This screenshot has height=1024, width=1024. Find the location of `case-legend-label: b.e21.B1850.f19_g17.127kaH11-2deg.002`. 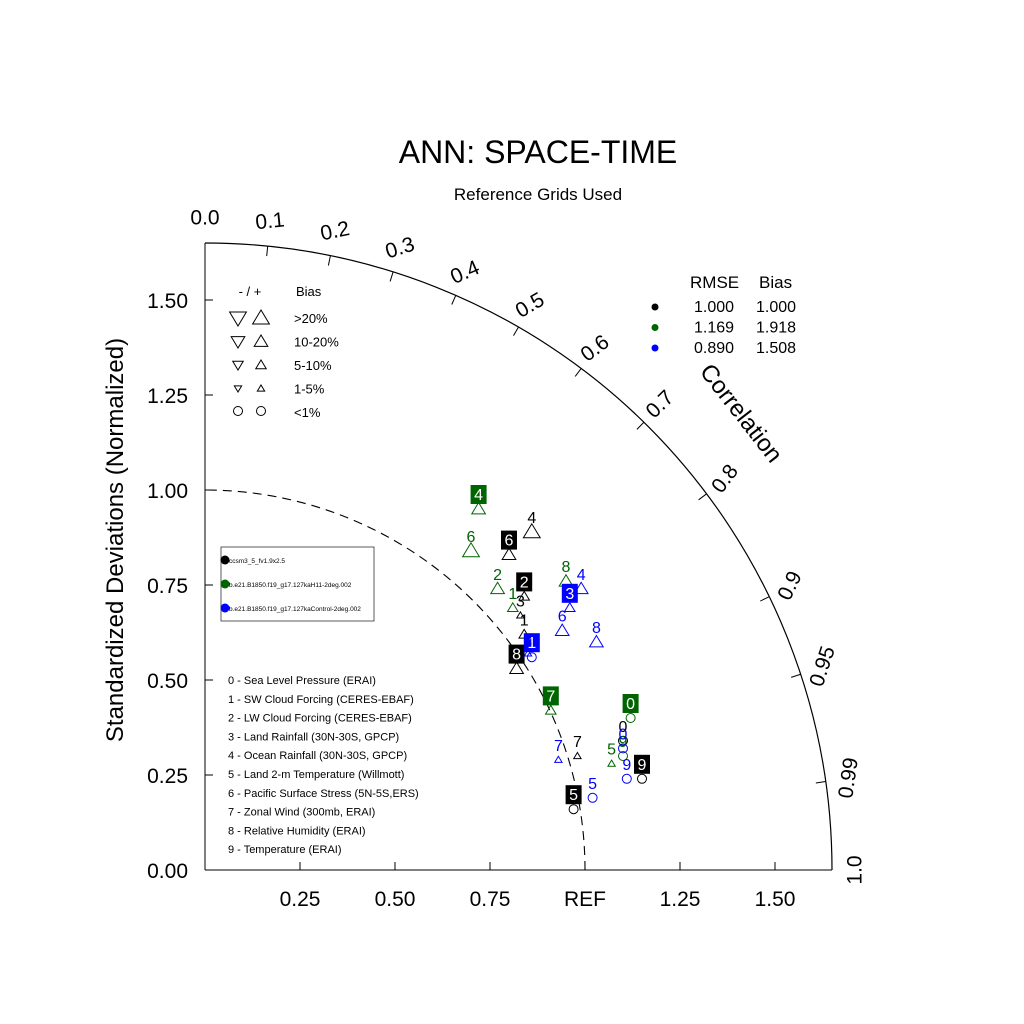

case-legend-label: b.e21.B1850.f19_g17.127kaH11-2deg.002 is located at coordinates (290, 585).